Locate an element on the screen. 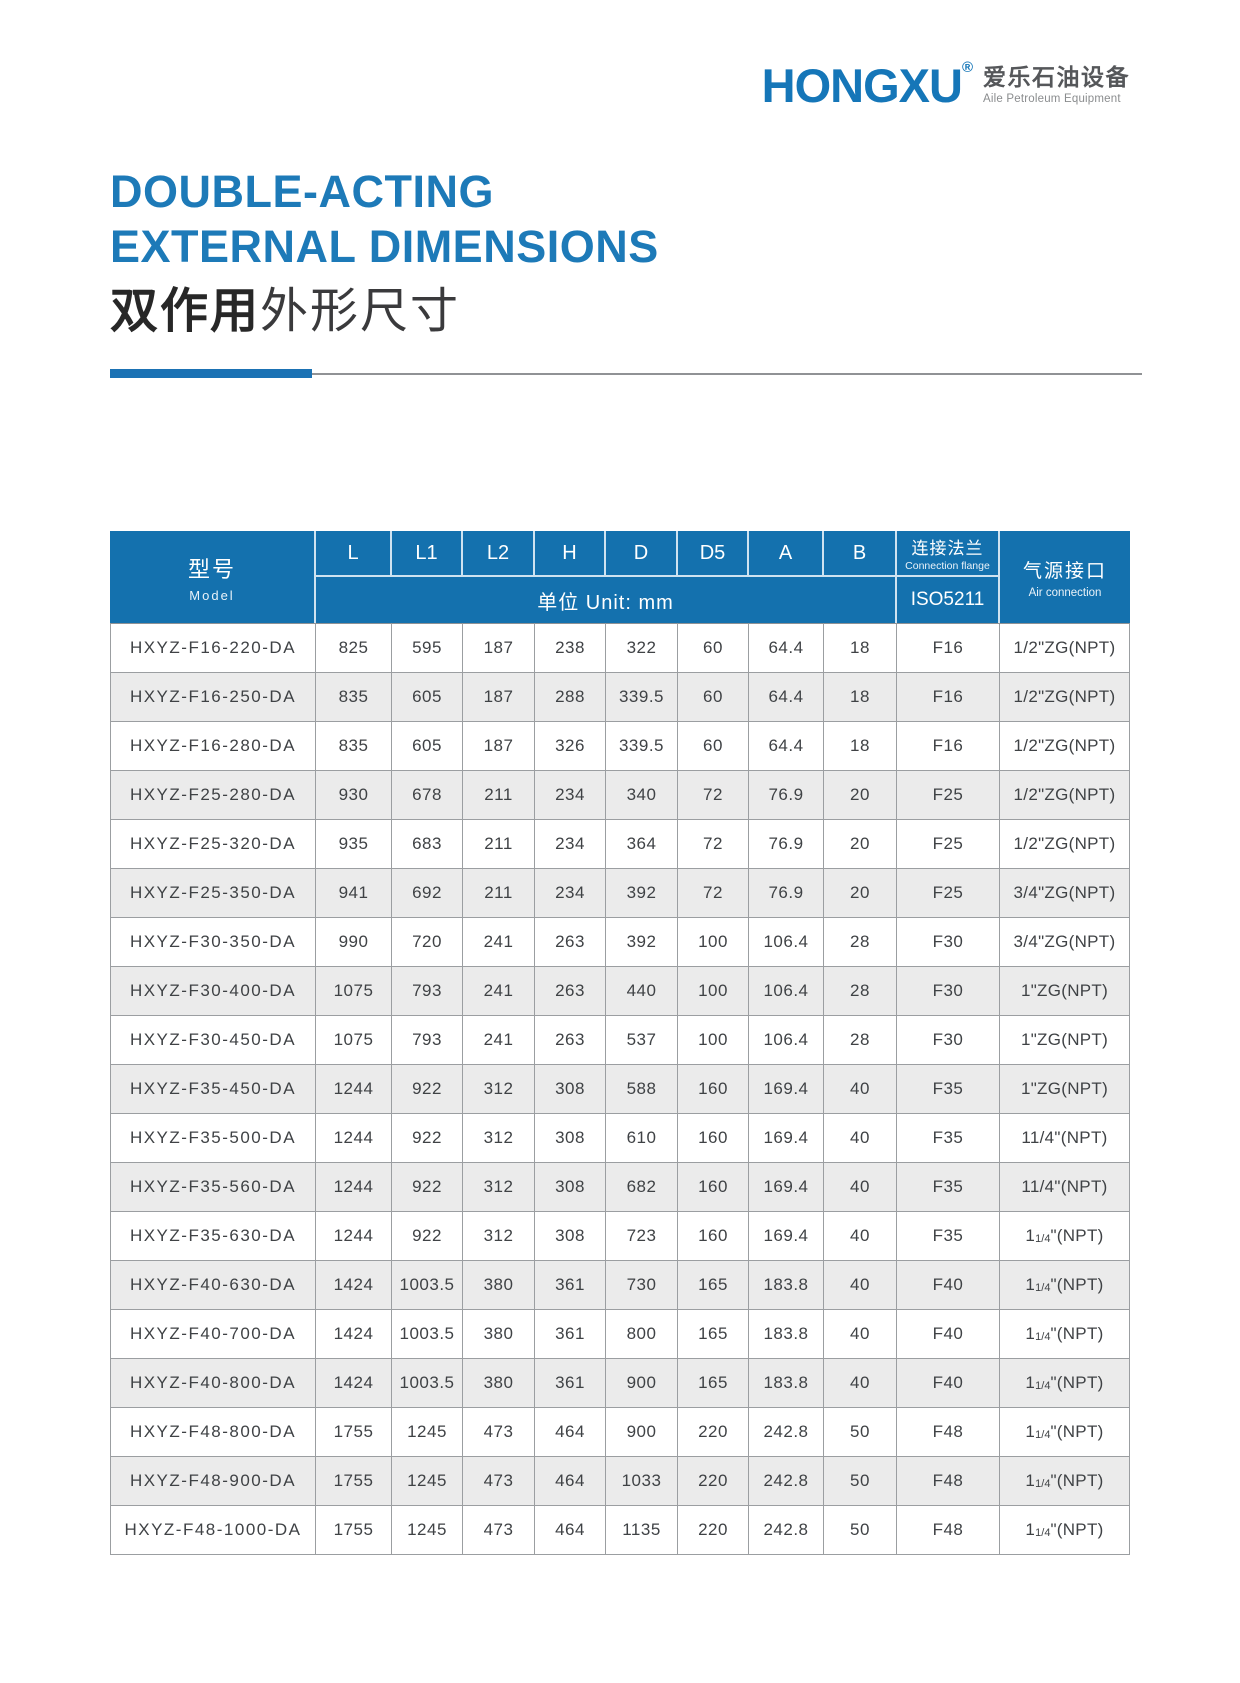 This screenshot has width=1240, height=1683. cell-model: HXYZ-F16-280-DA is located at coordinates (213, 746).